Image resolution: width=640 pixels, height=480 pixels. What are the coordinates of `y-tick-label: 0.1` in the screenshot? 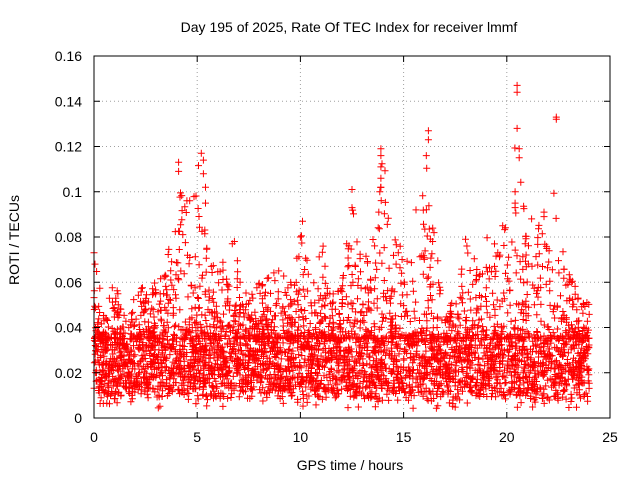 It's located at (73, 192).